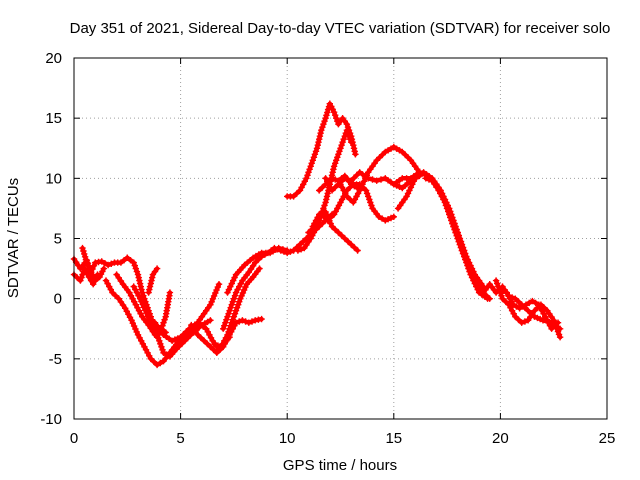 This screenshot has height=480, width=640. What do you see at coordinates (58, 299) in the screenshot?
I see `y-tick-label: 0` at bounding box center [58, 299].